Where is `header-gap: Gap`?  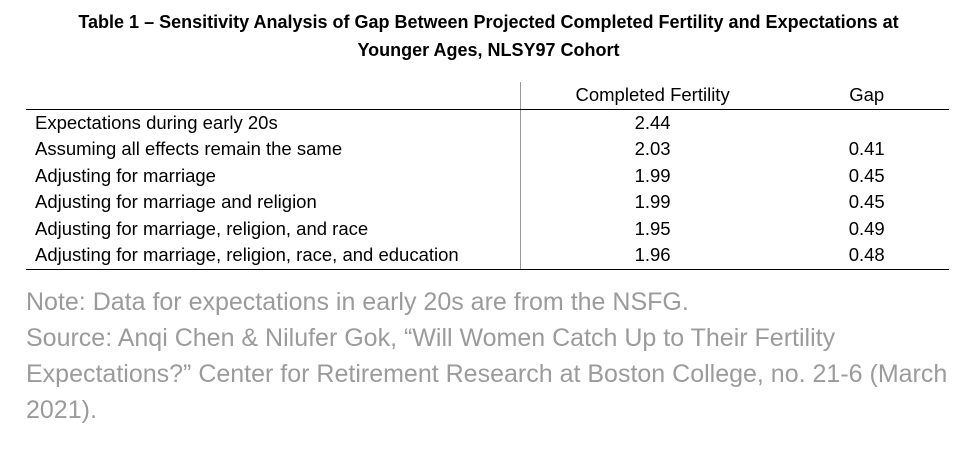 header-gap: Gap is located at coordinates (866, 96).